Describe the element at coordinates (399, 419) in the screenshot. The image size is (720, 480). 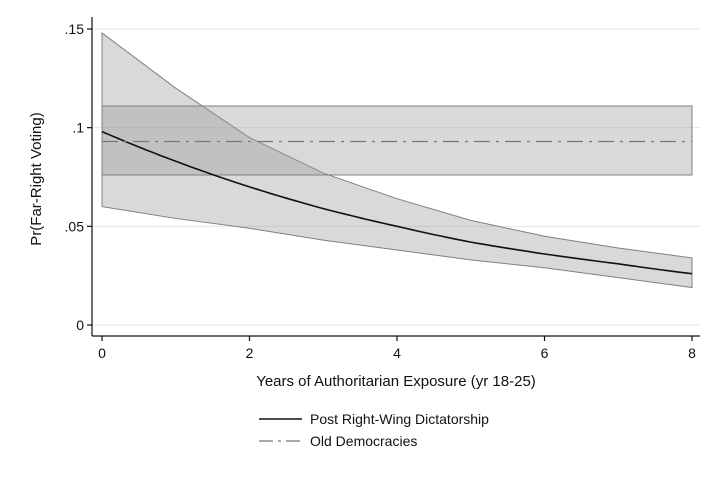
I see `legend-label-post-right-wing: Post Right-Wing Dictatorship` at that location.